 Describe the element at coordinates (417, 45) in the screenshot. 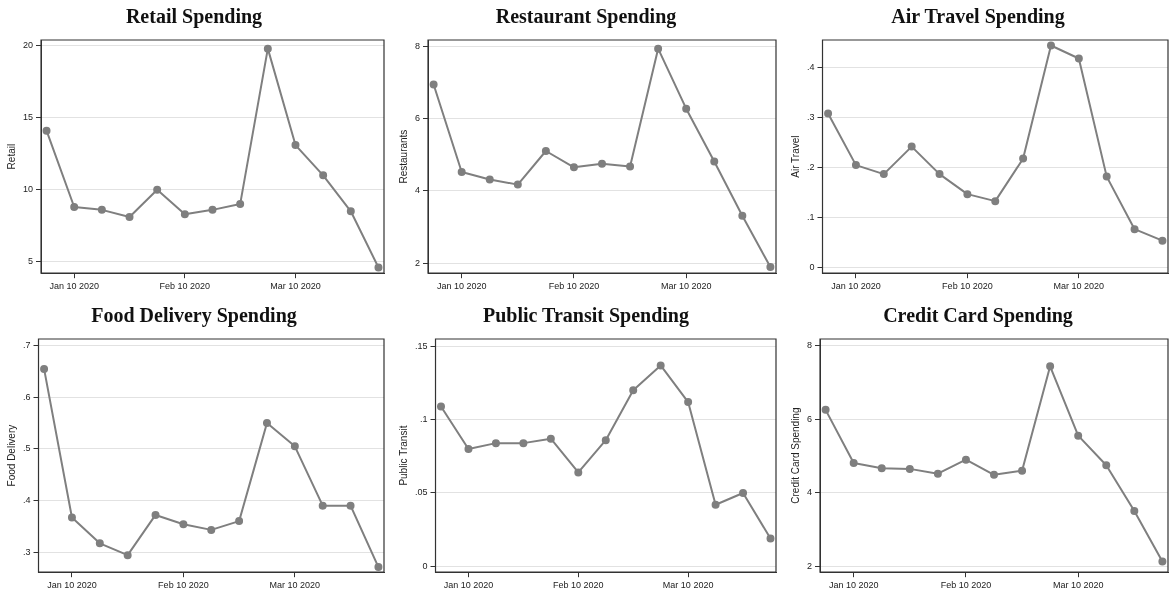

I see `y-tick-label: 8` at that location.